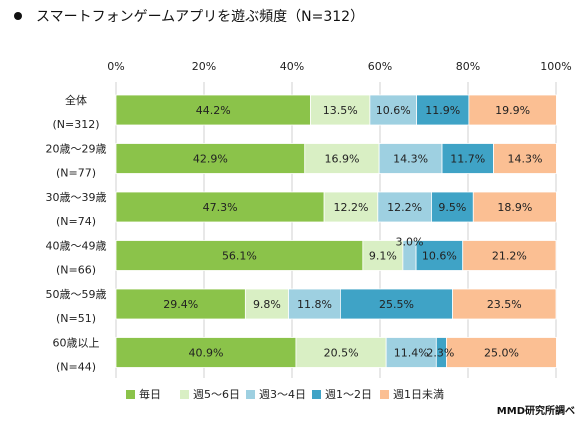  I want to click on data-label: 23.5%, so click(504, 304).